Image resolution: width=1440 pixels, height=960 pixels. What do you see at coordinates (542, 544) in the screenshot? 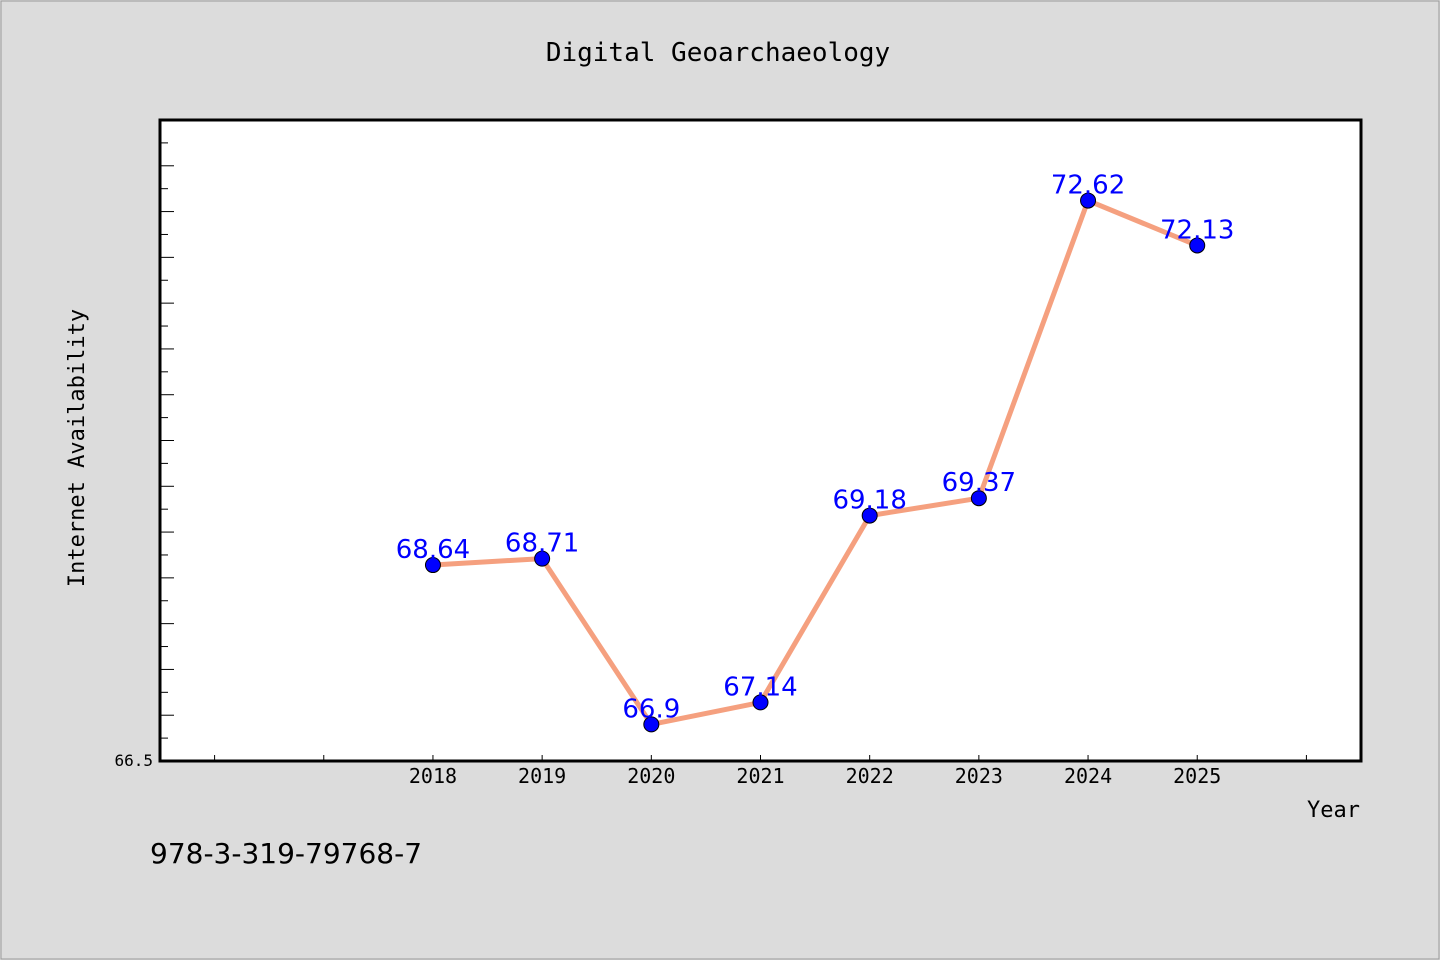
I see `data-label-2019: 68.71` at bounding box center [542, 544].